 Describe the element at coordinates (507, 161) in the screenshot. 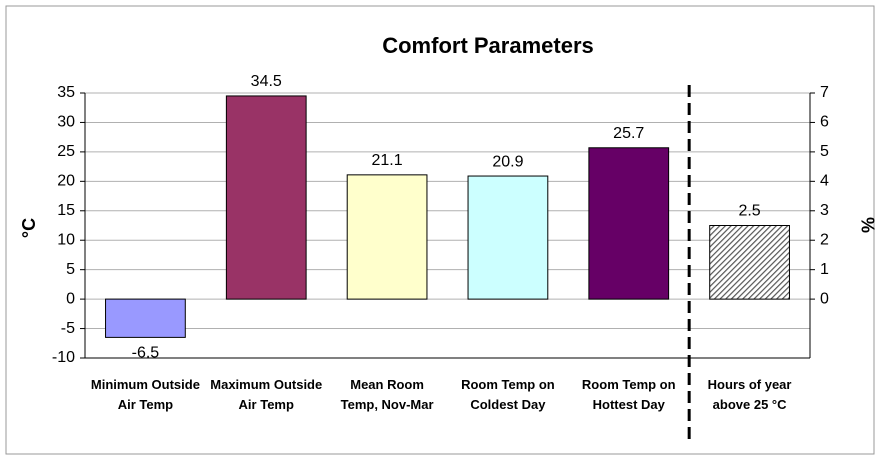

I see `data-label: 20.9` at that location.